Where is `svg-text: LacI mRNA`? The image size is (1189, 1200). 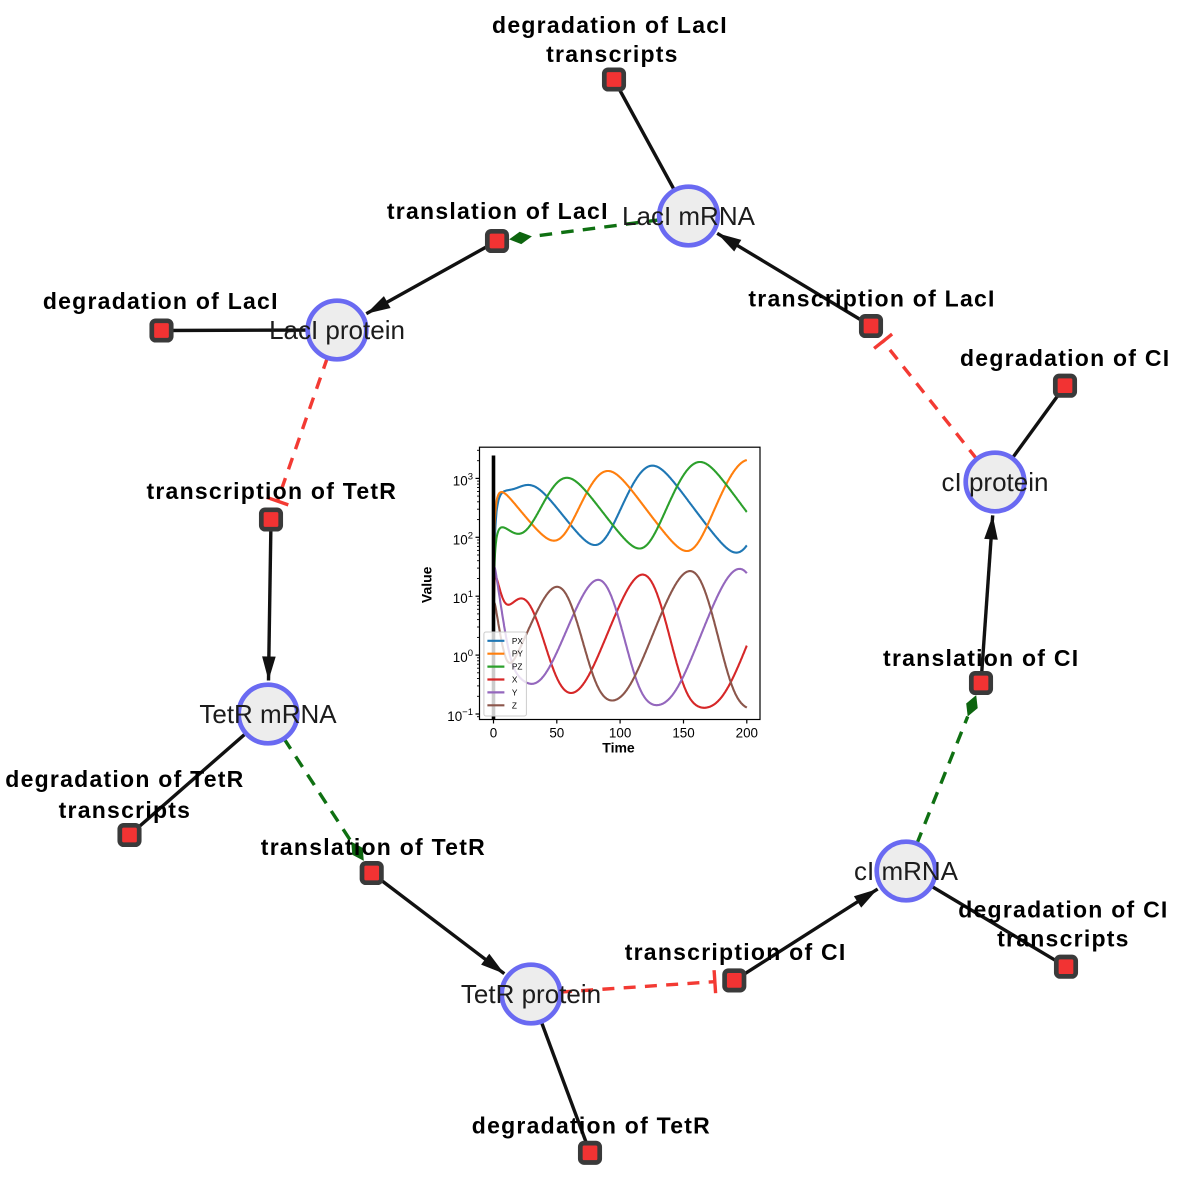
svg-text: LacI mRNA is located at coordinates (689, 216).